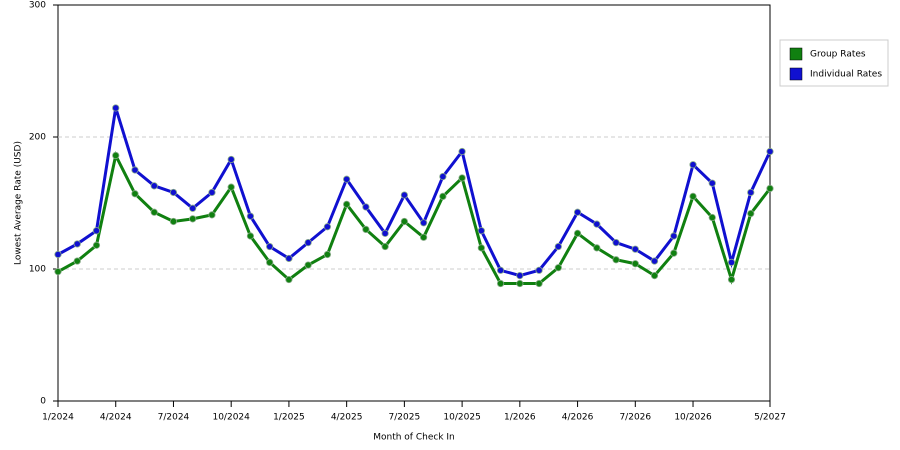 Image resolution: width=900 pixels, height=450 pixels. I want to click on x-tick-label: 4/2024, so click(116, 418).